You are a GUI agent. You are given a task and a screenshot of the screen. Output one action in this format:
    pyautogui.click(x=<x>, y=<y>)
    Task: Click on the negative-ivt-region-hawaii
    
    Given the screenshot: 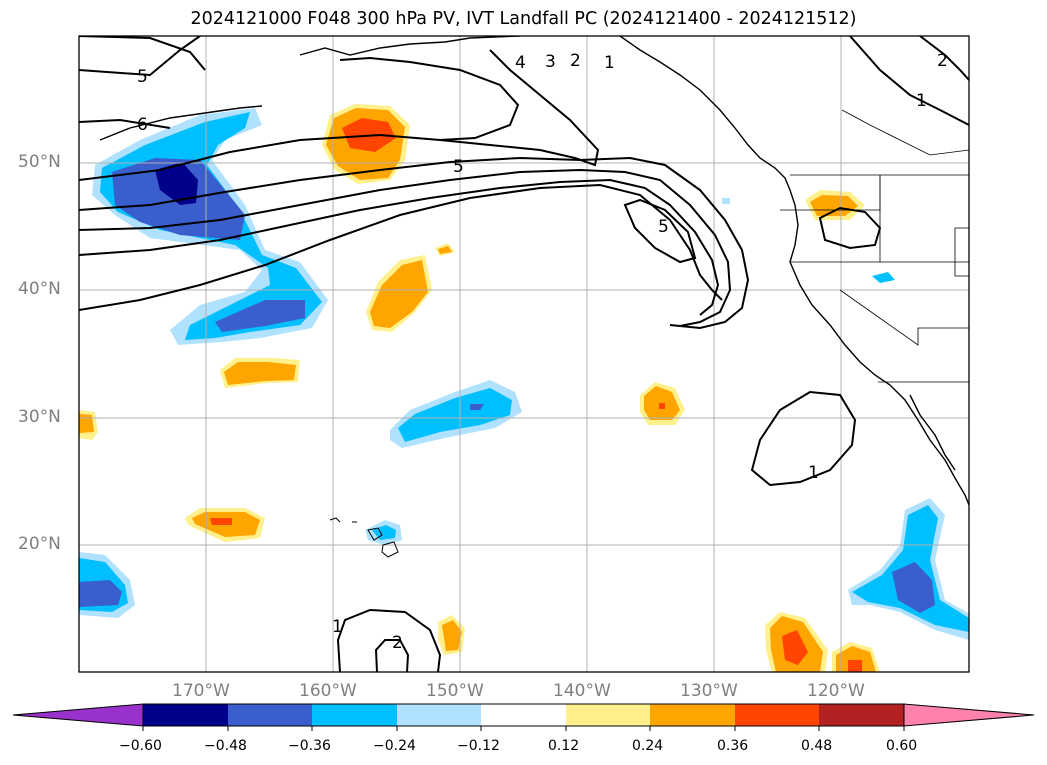 What is the action you would take?
    pyautogui.click(x=383, y=532)
    